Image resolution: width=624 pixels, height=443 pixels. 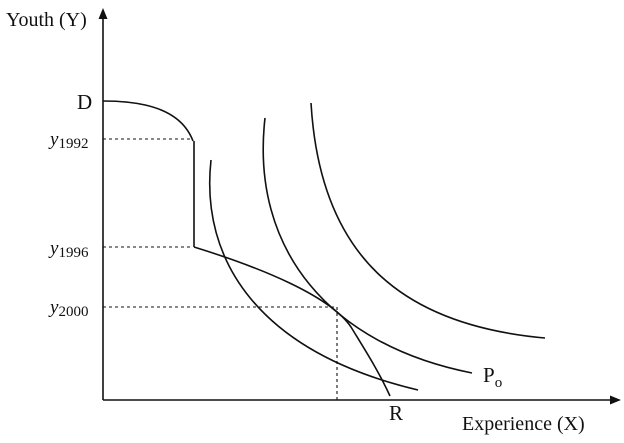 I want to click on frontier-top-arc, so click(x=148, y=121).